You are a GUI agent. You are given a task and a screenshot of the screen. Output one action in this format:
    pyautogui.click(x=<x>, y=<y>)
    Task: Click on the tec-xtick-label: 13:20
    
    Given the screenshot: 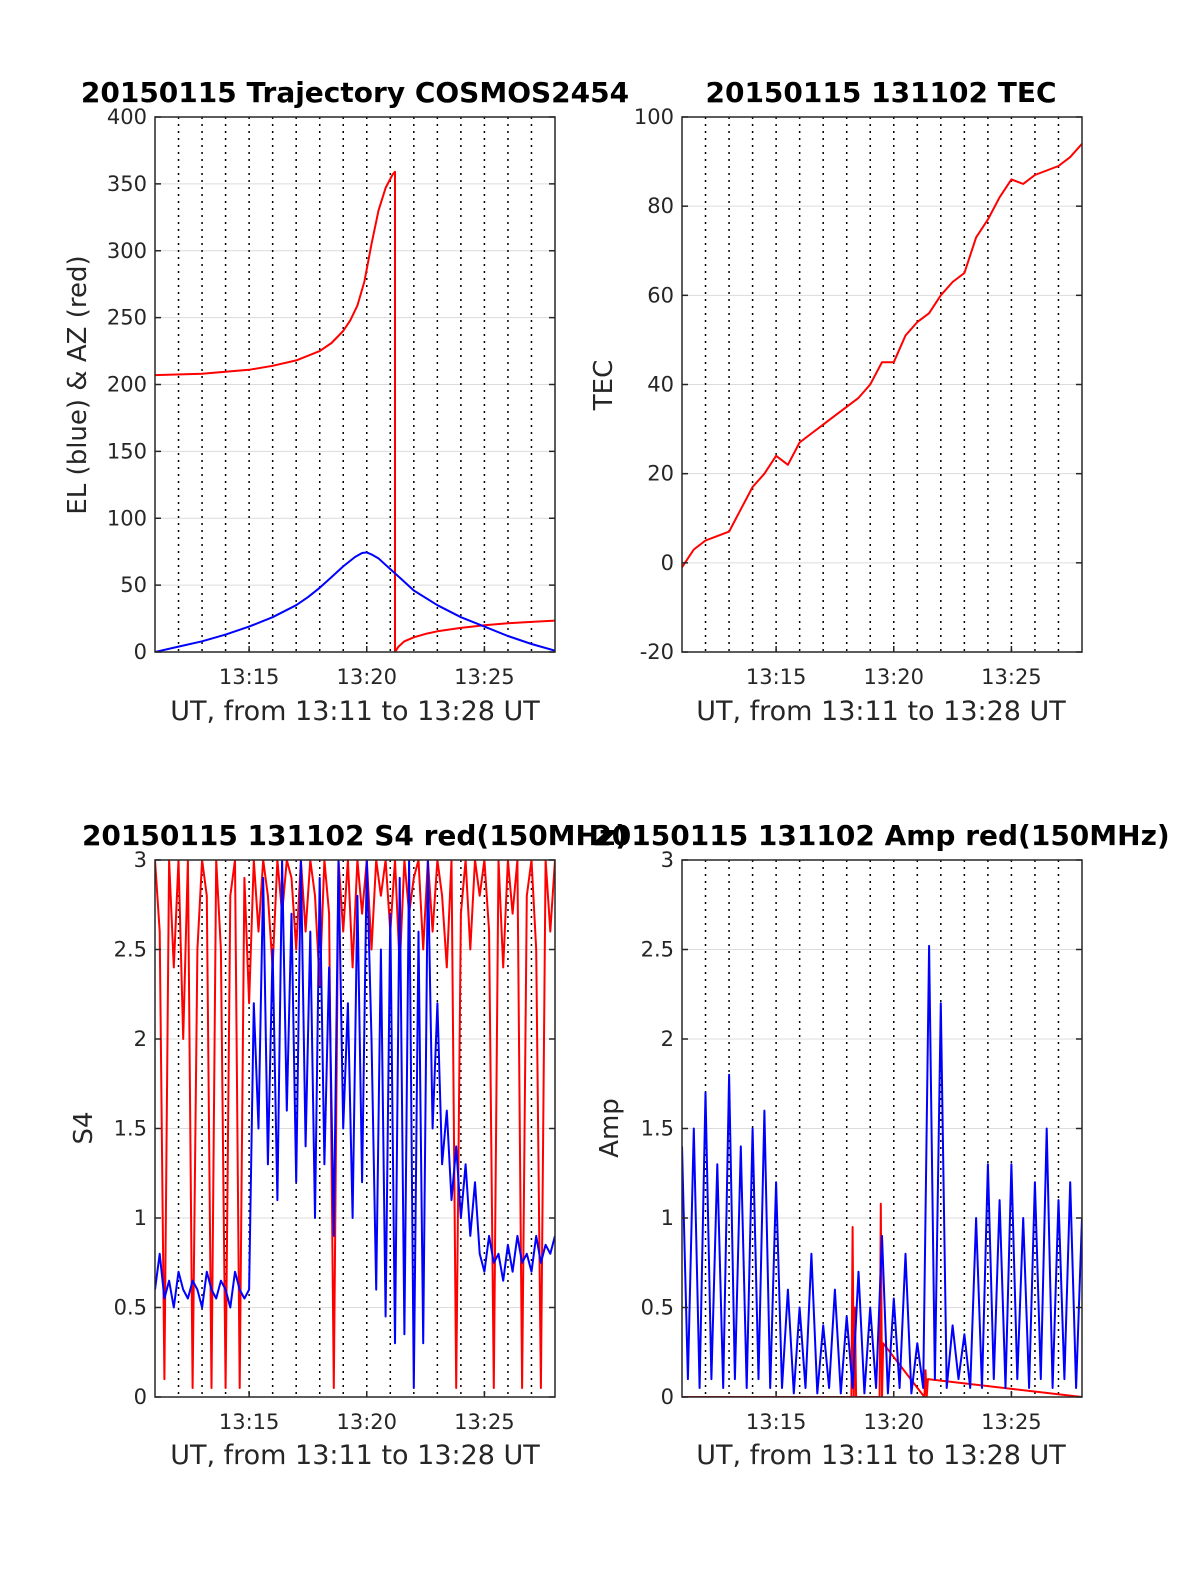 What is the action you would take?
    pyautogui.click(x=893, y=677)
    